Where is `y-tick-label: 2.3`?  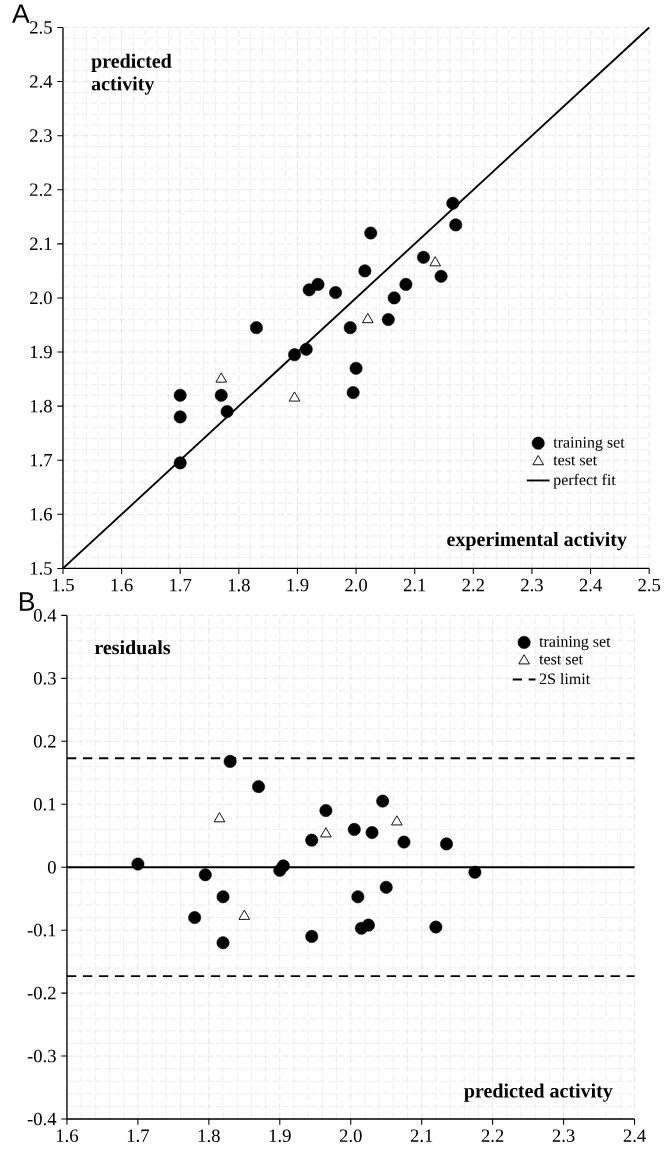 y-tick-label: 2.3 is located at coordinates (40, 135).